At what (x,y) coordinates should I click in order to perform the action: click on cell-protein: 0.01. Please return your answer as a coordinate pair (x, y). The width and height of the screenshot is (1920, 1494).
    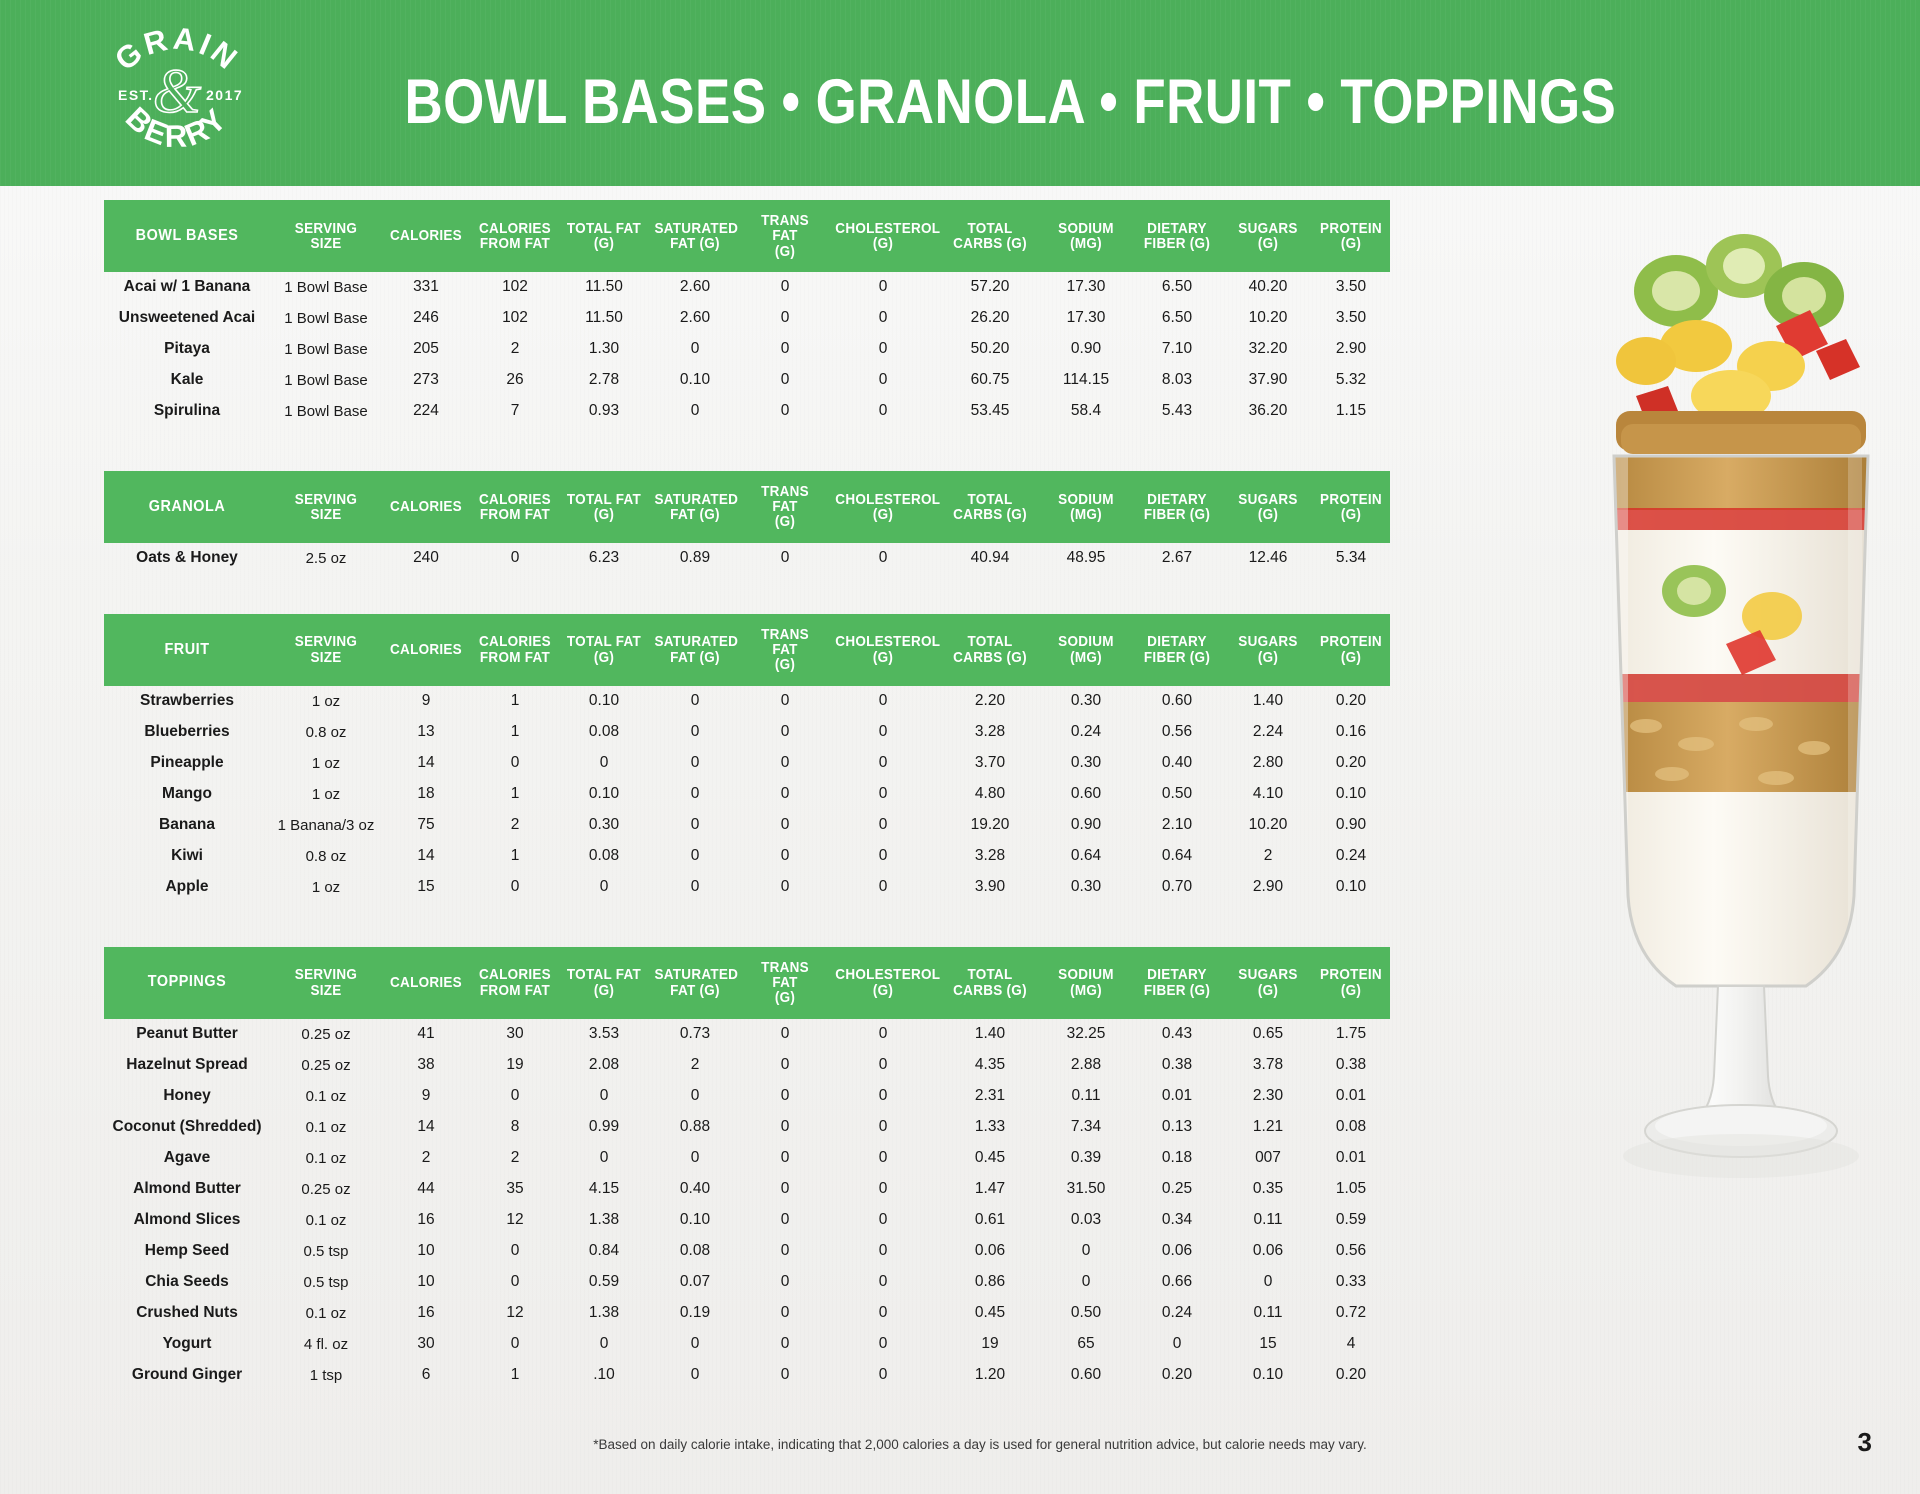
    Looking at the image, I should click on (1351, 1096).